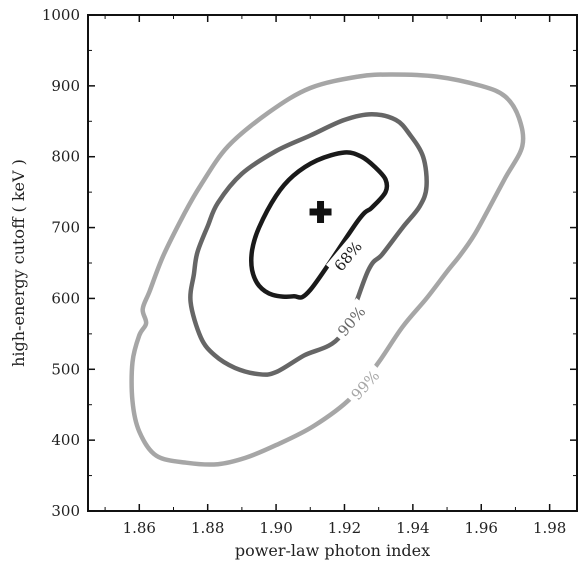 This screenshot has height=564, width=579. I want to click on x-tick-label: 1.98, so click(549, 528).